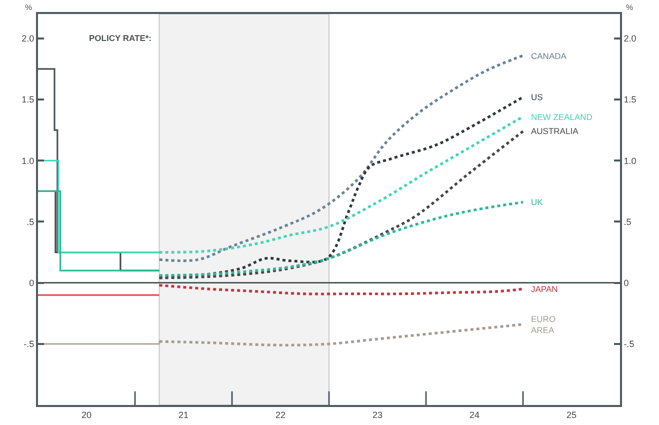 The width and height of the screenshot is (659, 425). Describe the element at coordinates (31, 283) in the screenshot. I see `y-tick-label: 0` at that location.